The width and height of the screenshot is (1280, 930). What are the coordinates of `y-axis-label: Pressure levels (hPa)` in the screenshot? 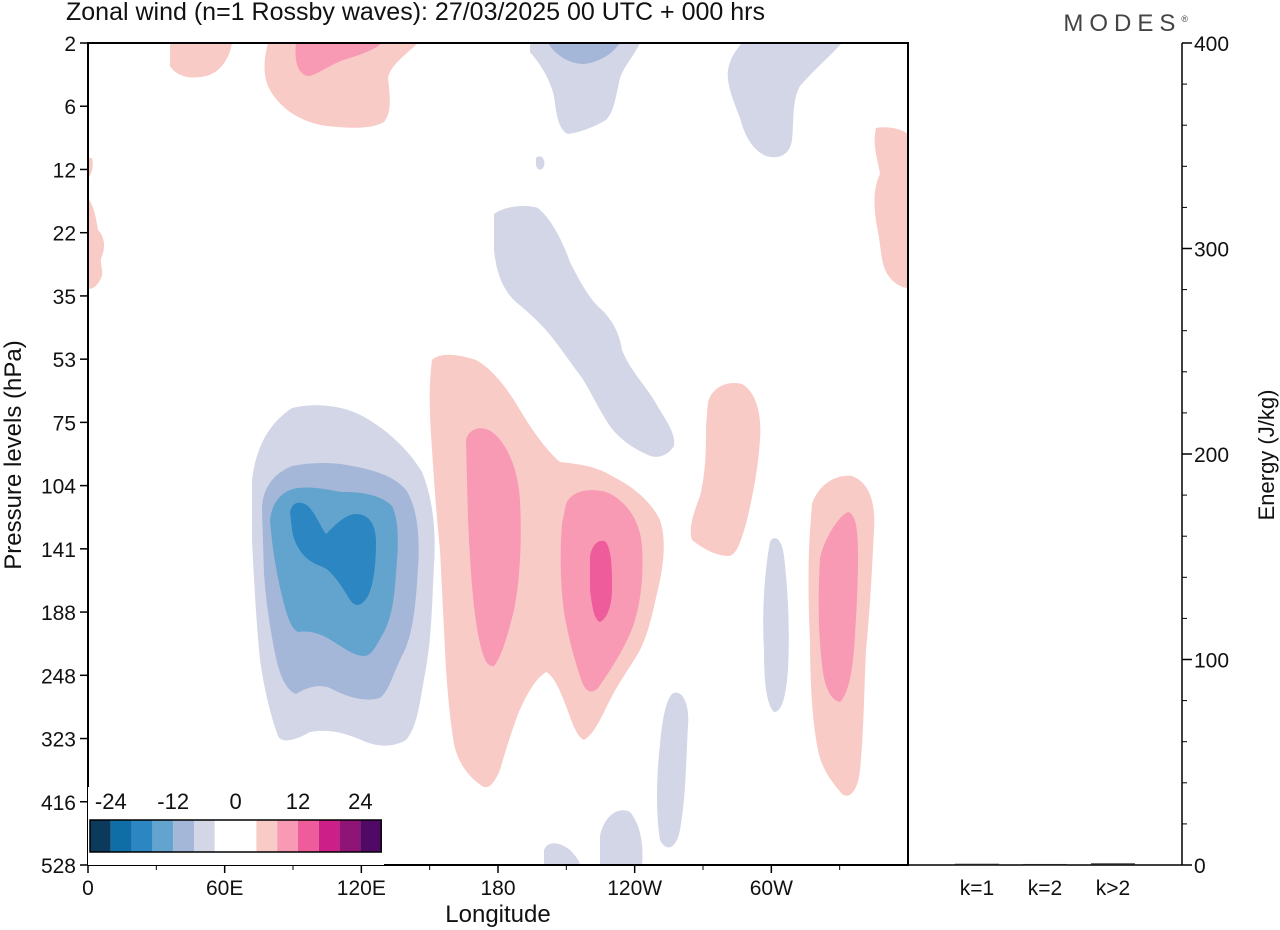 It's located at (13, 454).